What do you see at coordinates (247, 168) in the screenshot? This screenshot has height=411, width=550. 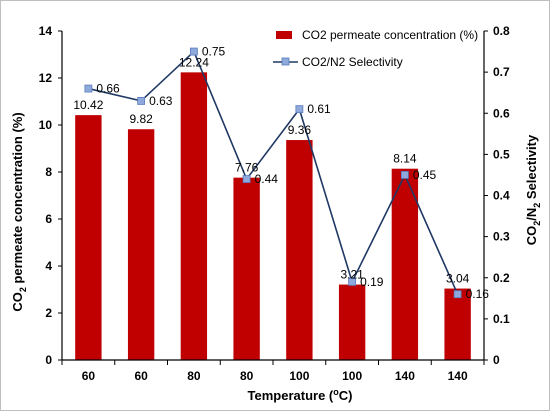 I see `bar-value-label-3: 7.76` at bounding box center [247, 168].